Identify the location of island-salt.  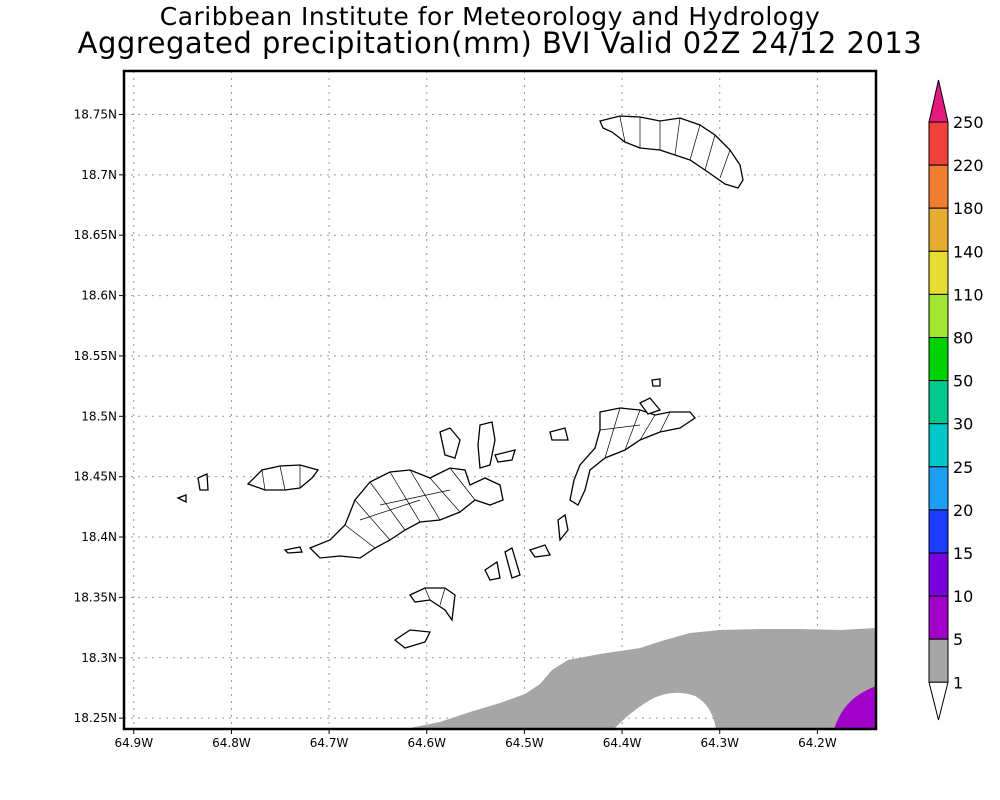
(512, 563).